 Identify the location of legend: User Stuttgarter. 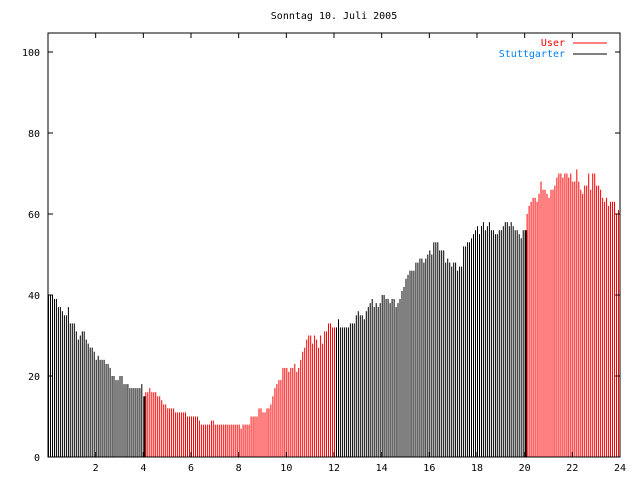
(553, 49).